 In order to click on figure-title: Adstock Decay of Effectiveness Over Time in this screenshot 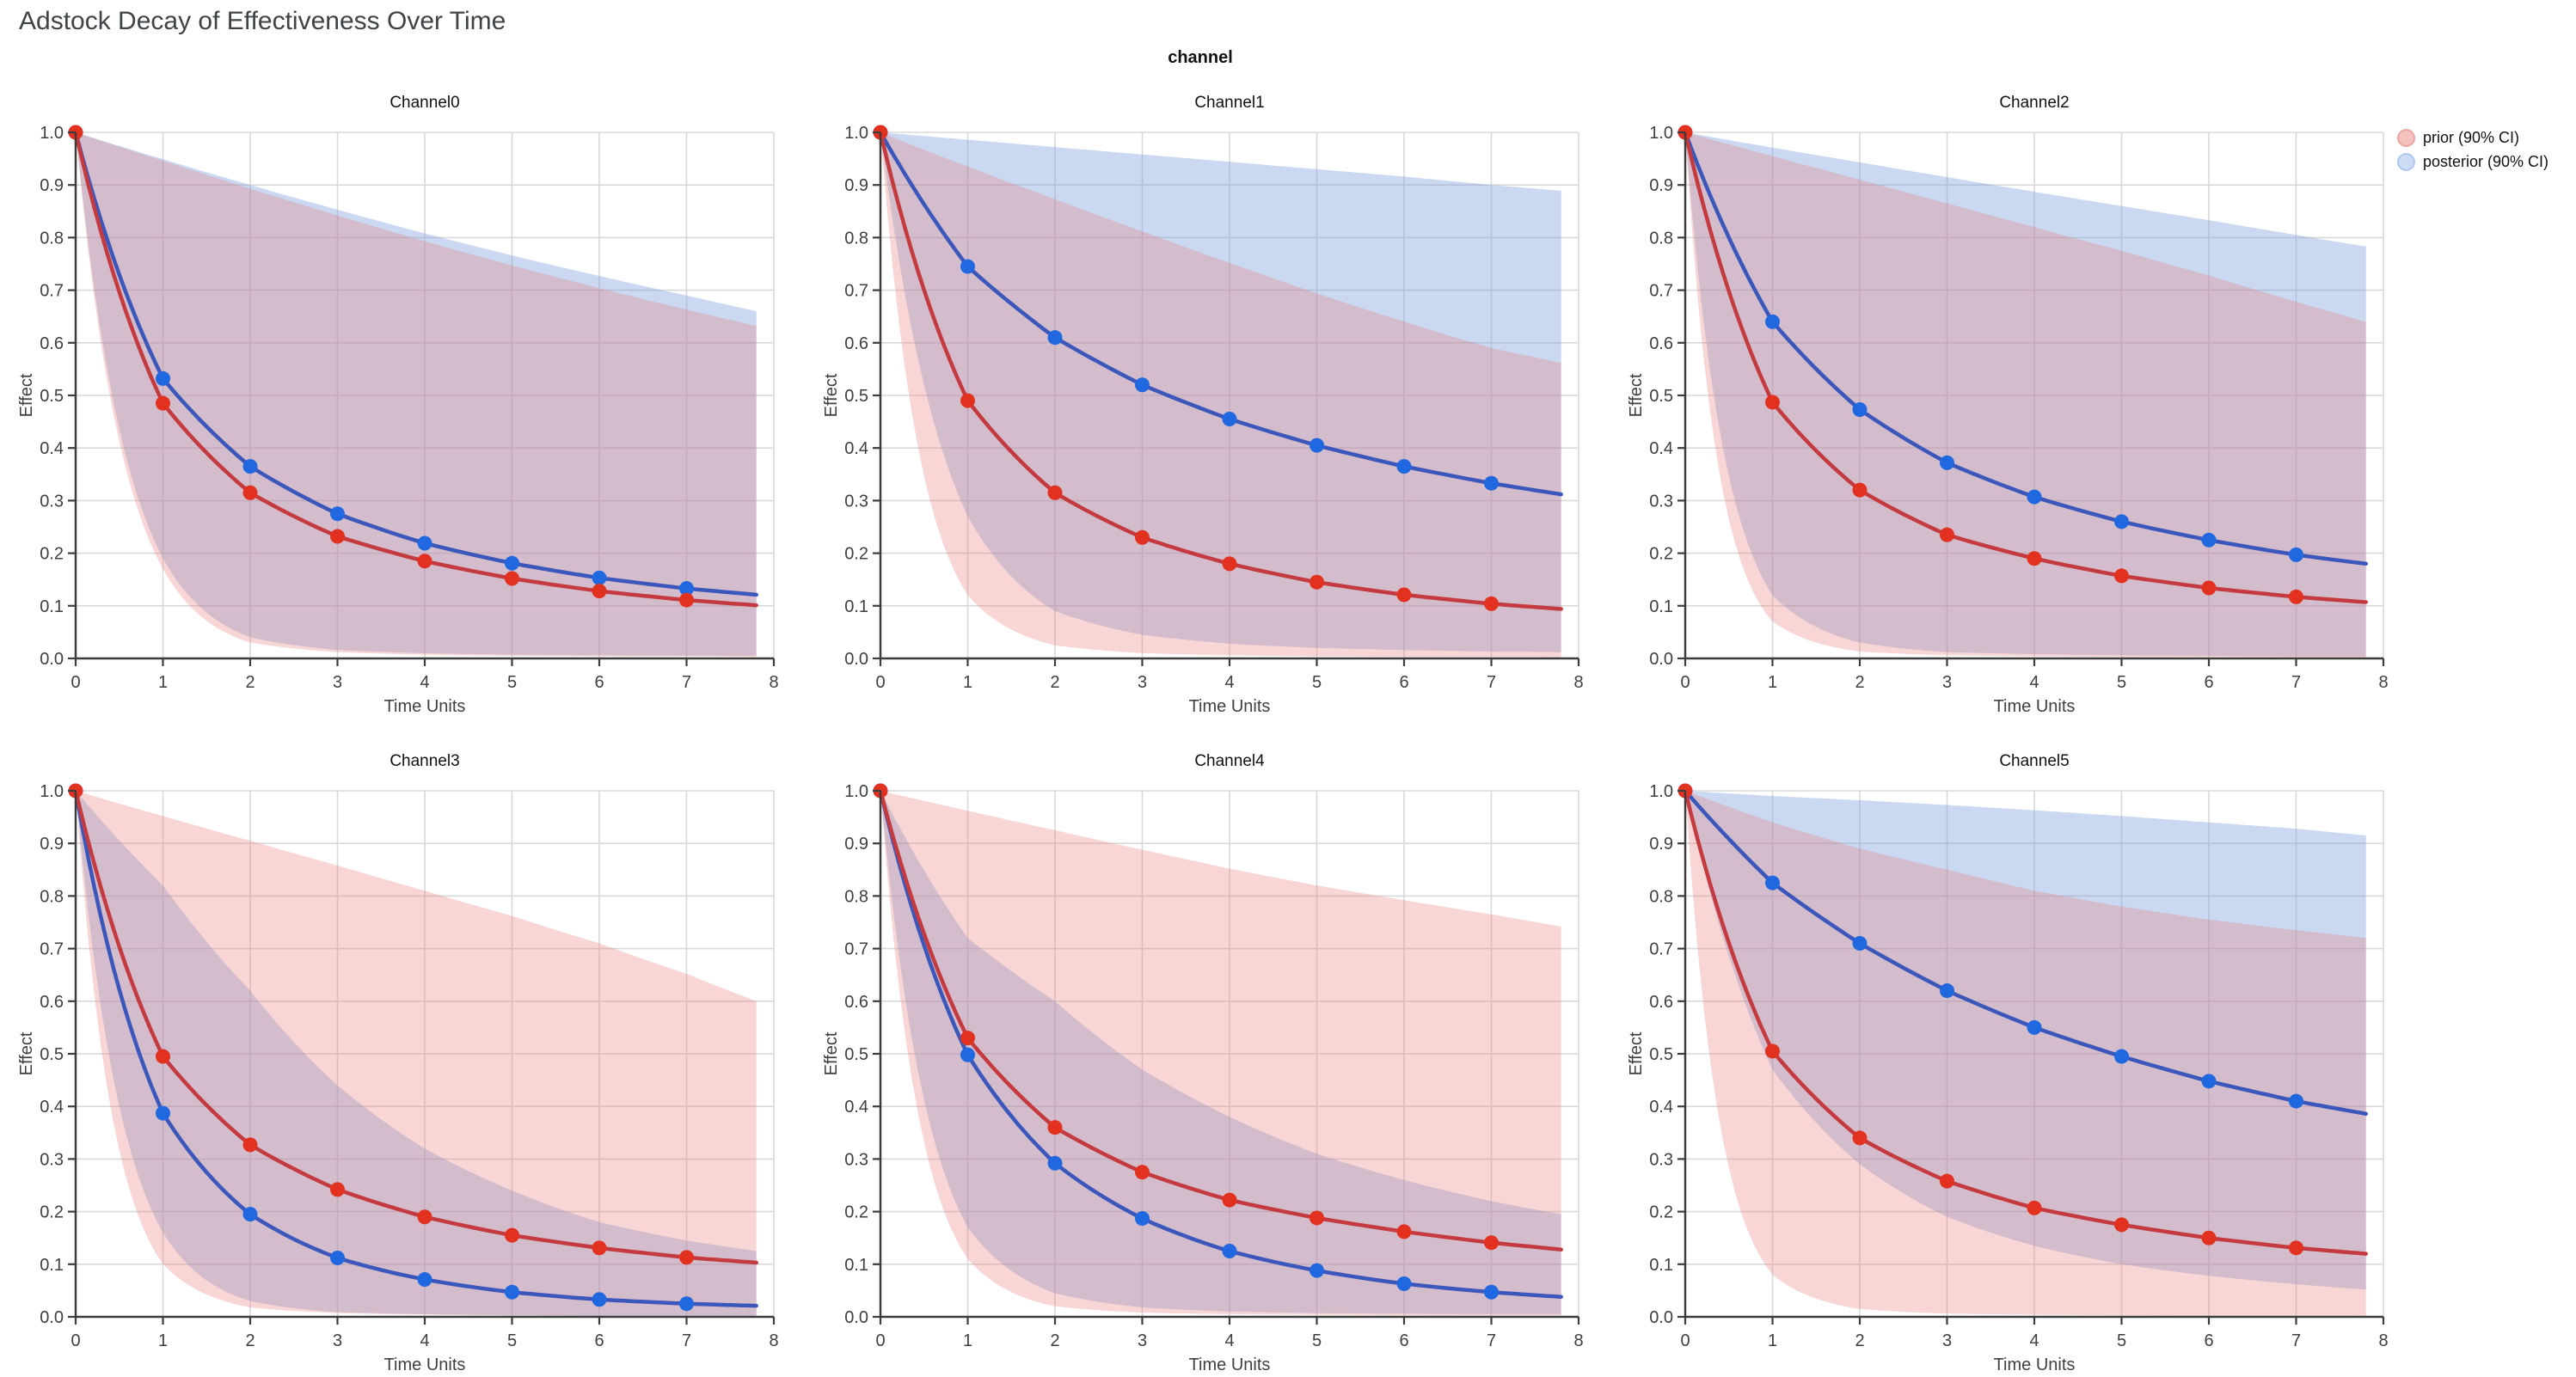, I will do `click(262, 21)`.